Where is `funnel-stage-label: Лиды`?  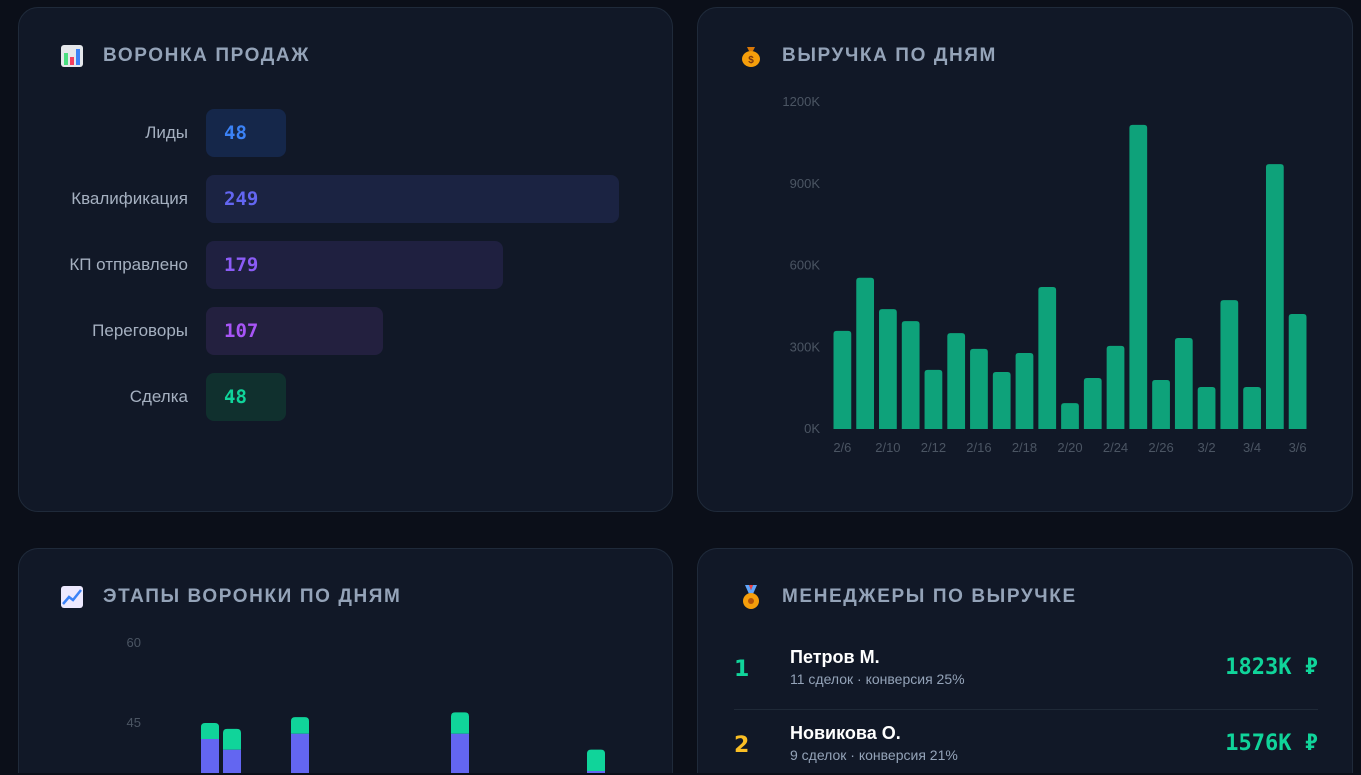 funnel-stage-label: Лиды is located at coordinates (166, 132).